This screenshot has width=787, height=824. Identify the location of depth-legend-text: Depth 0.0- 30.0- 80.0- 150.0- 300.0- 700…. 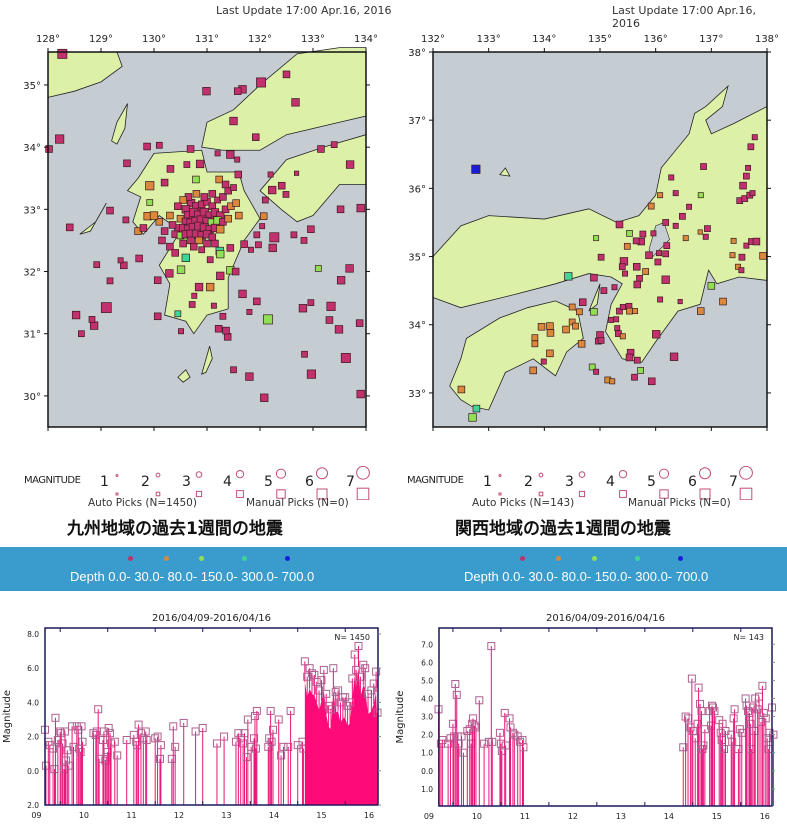
(192, 576).